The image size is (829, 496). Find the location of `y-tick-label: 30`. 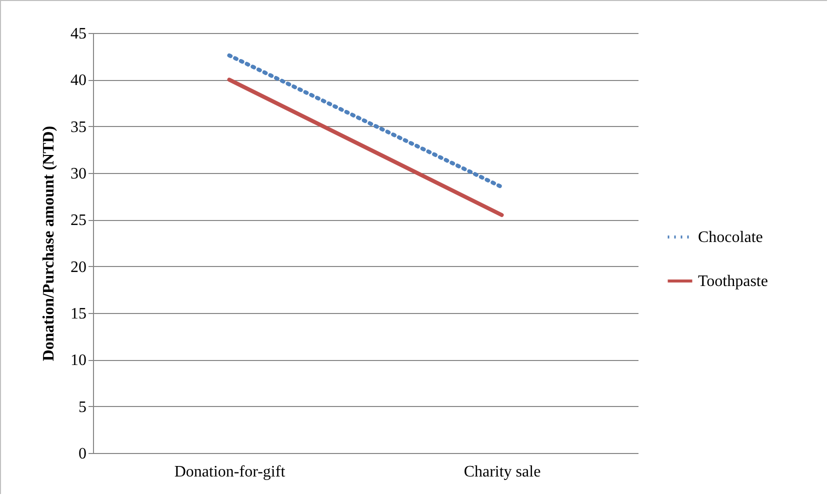

y-tick-label: 30 is located at coordinates (78, 174).